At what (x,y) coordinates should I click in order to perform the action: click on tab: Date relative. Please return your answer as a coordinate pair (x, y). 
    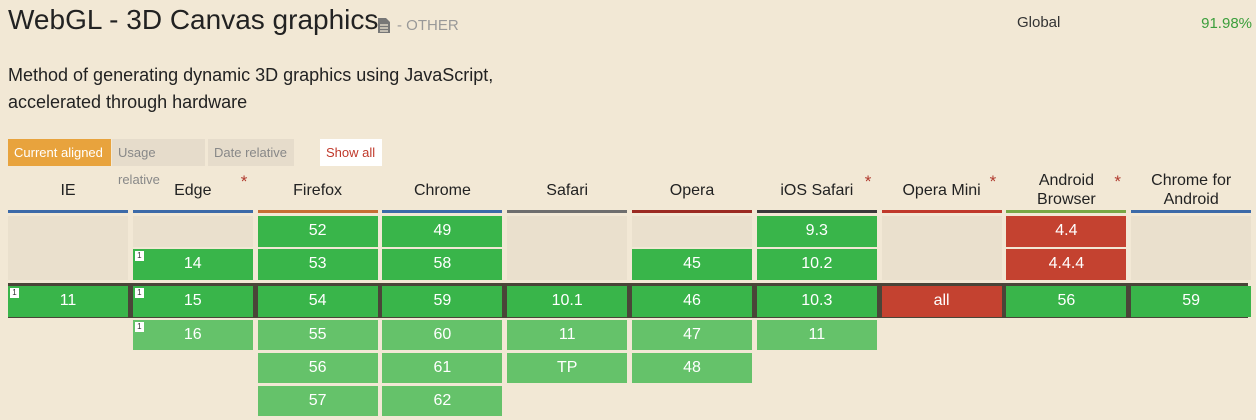
    Looking at the image, I should click on (251, 152).